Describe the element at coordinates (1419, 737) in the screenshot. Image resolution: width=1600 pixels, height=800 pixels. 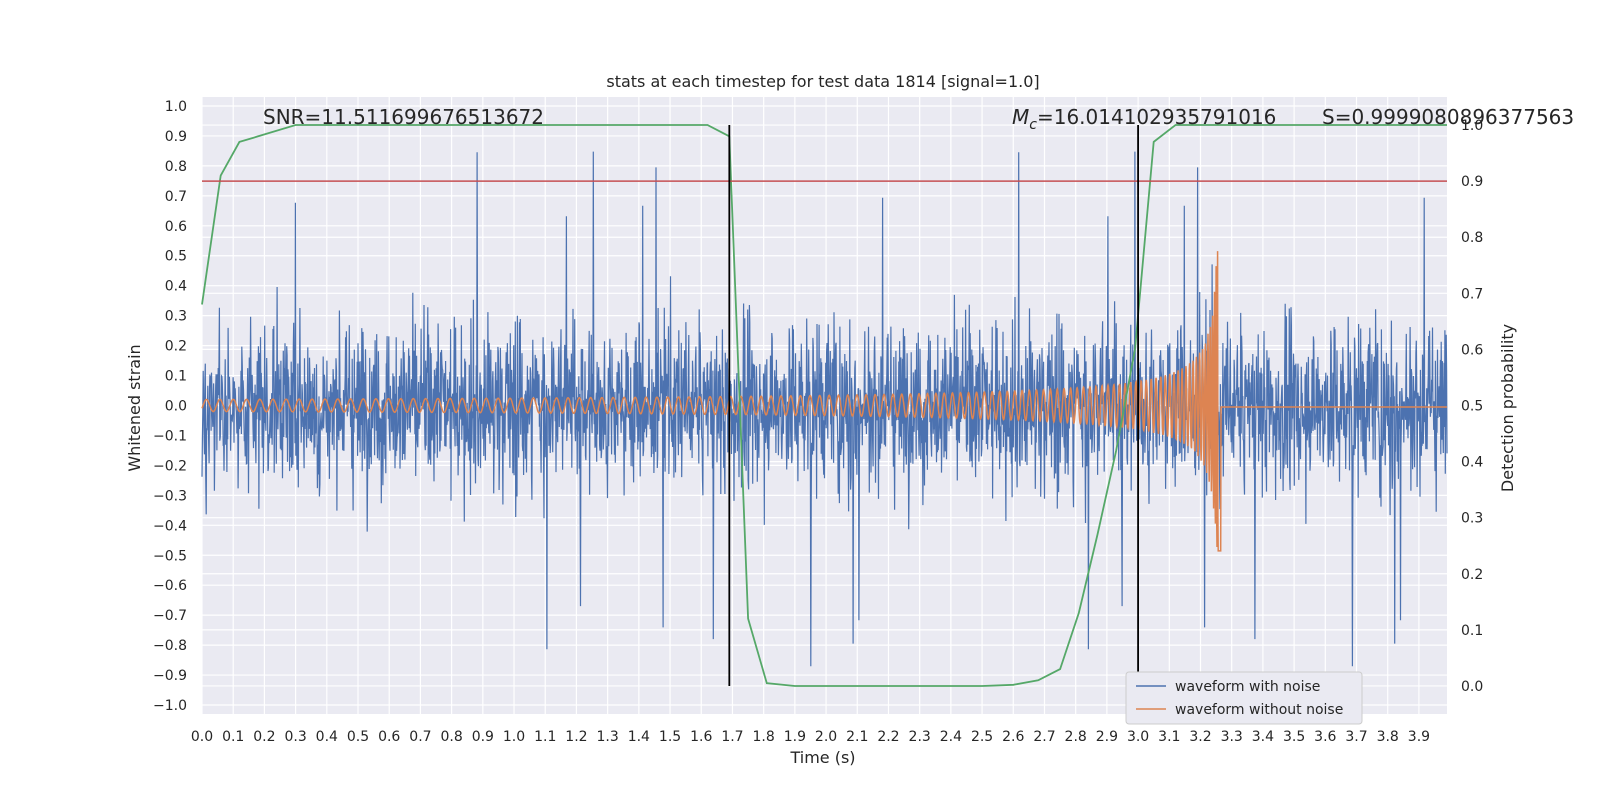
I see `x-tick-label: 3.9` at that location.